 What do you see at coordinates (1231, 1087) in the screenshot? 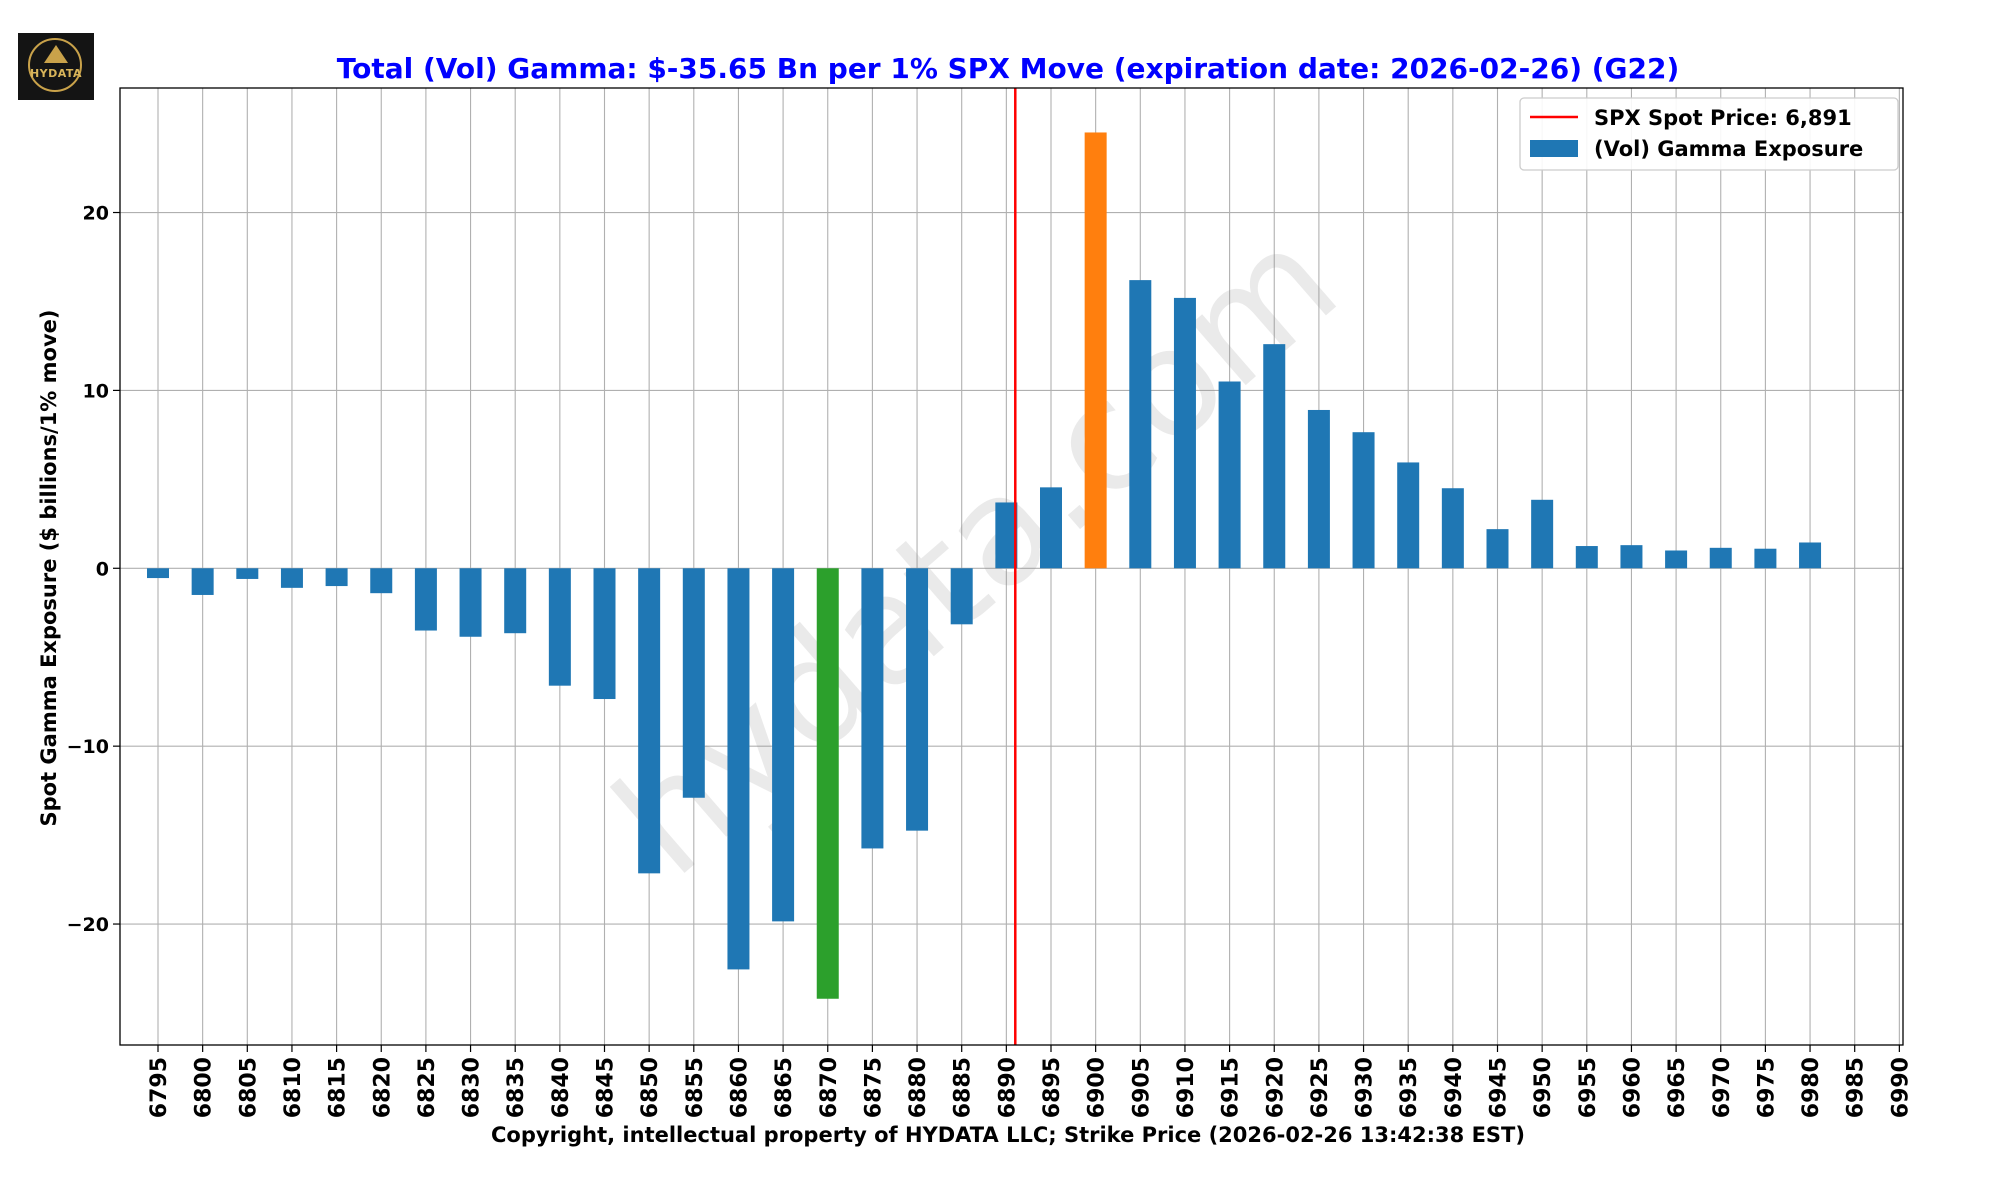
I see `x-tick-label: 6915` at bounding box center [1231, 1087].